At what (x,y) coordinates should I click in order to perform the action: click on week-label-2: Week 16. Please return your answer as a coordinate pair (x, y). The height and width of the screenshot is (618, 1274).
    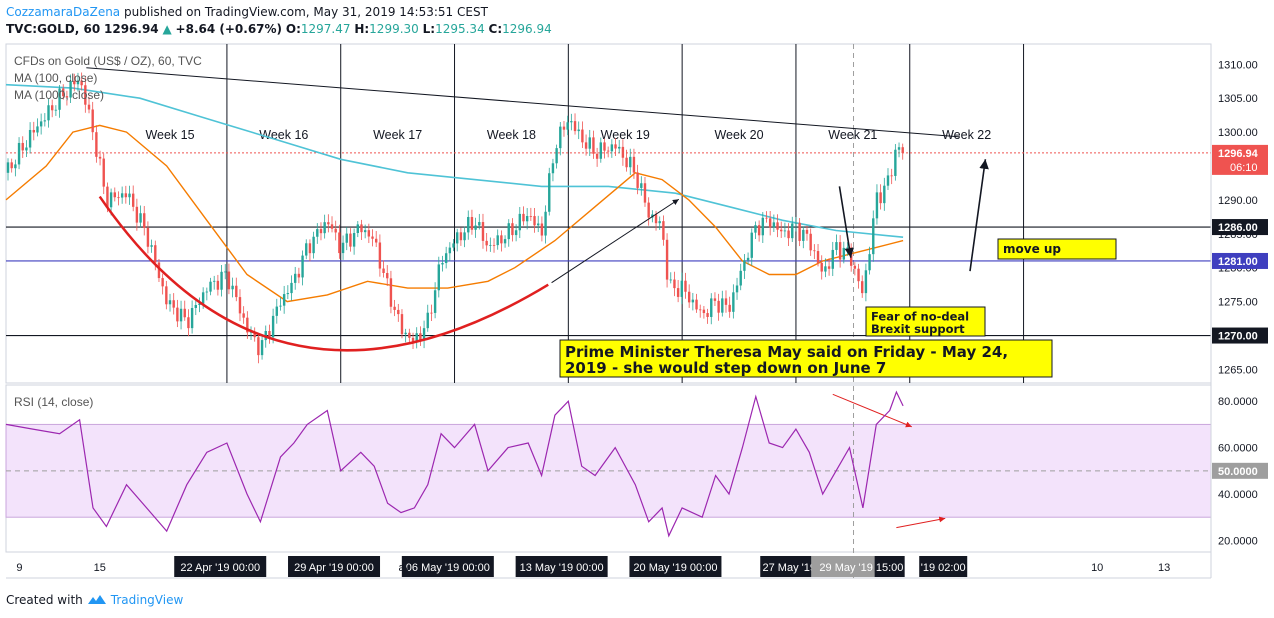
    Looking at the image, I should click on (283, 135).